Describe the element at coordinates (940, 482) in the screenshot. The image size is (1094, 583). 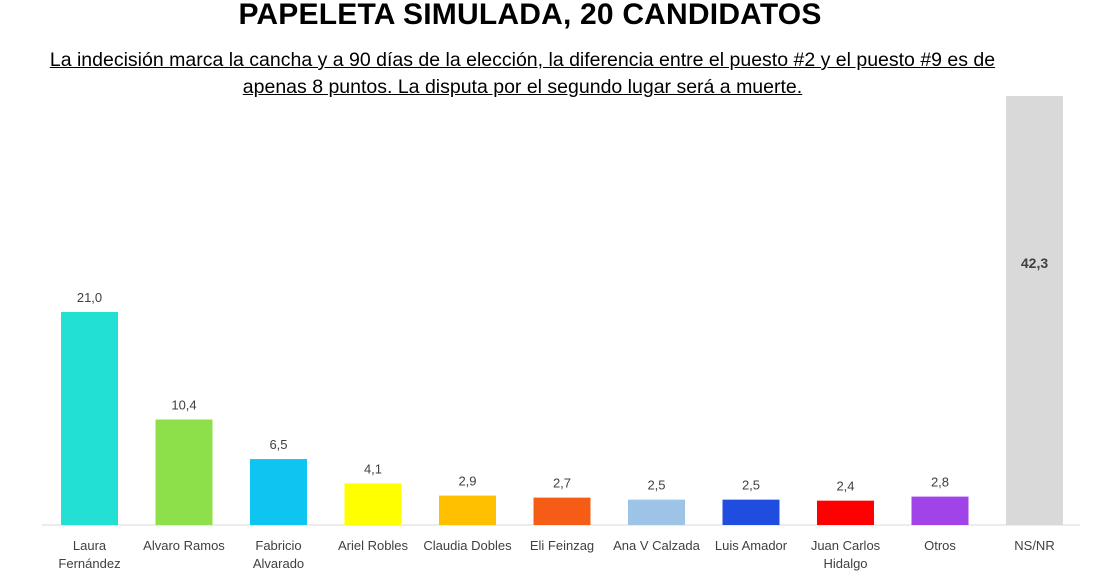
I see `value-label-otros: 2,8` at that location.